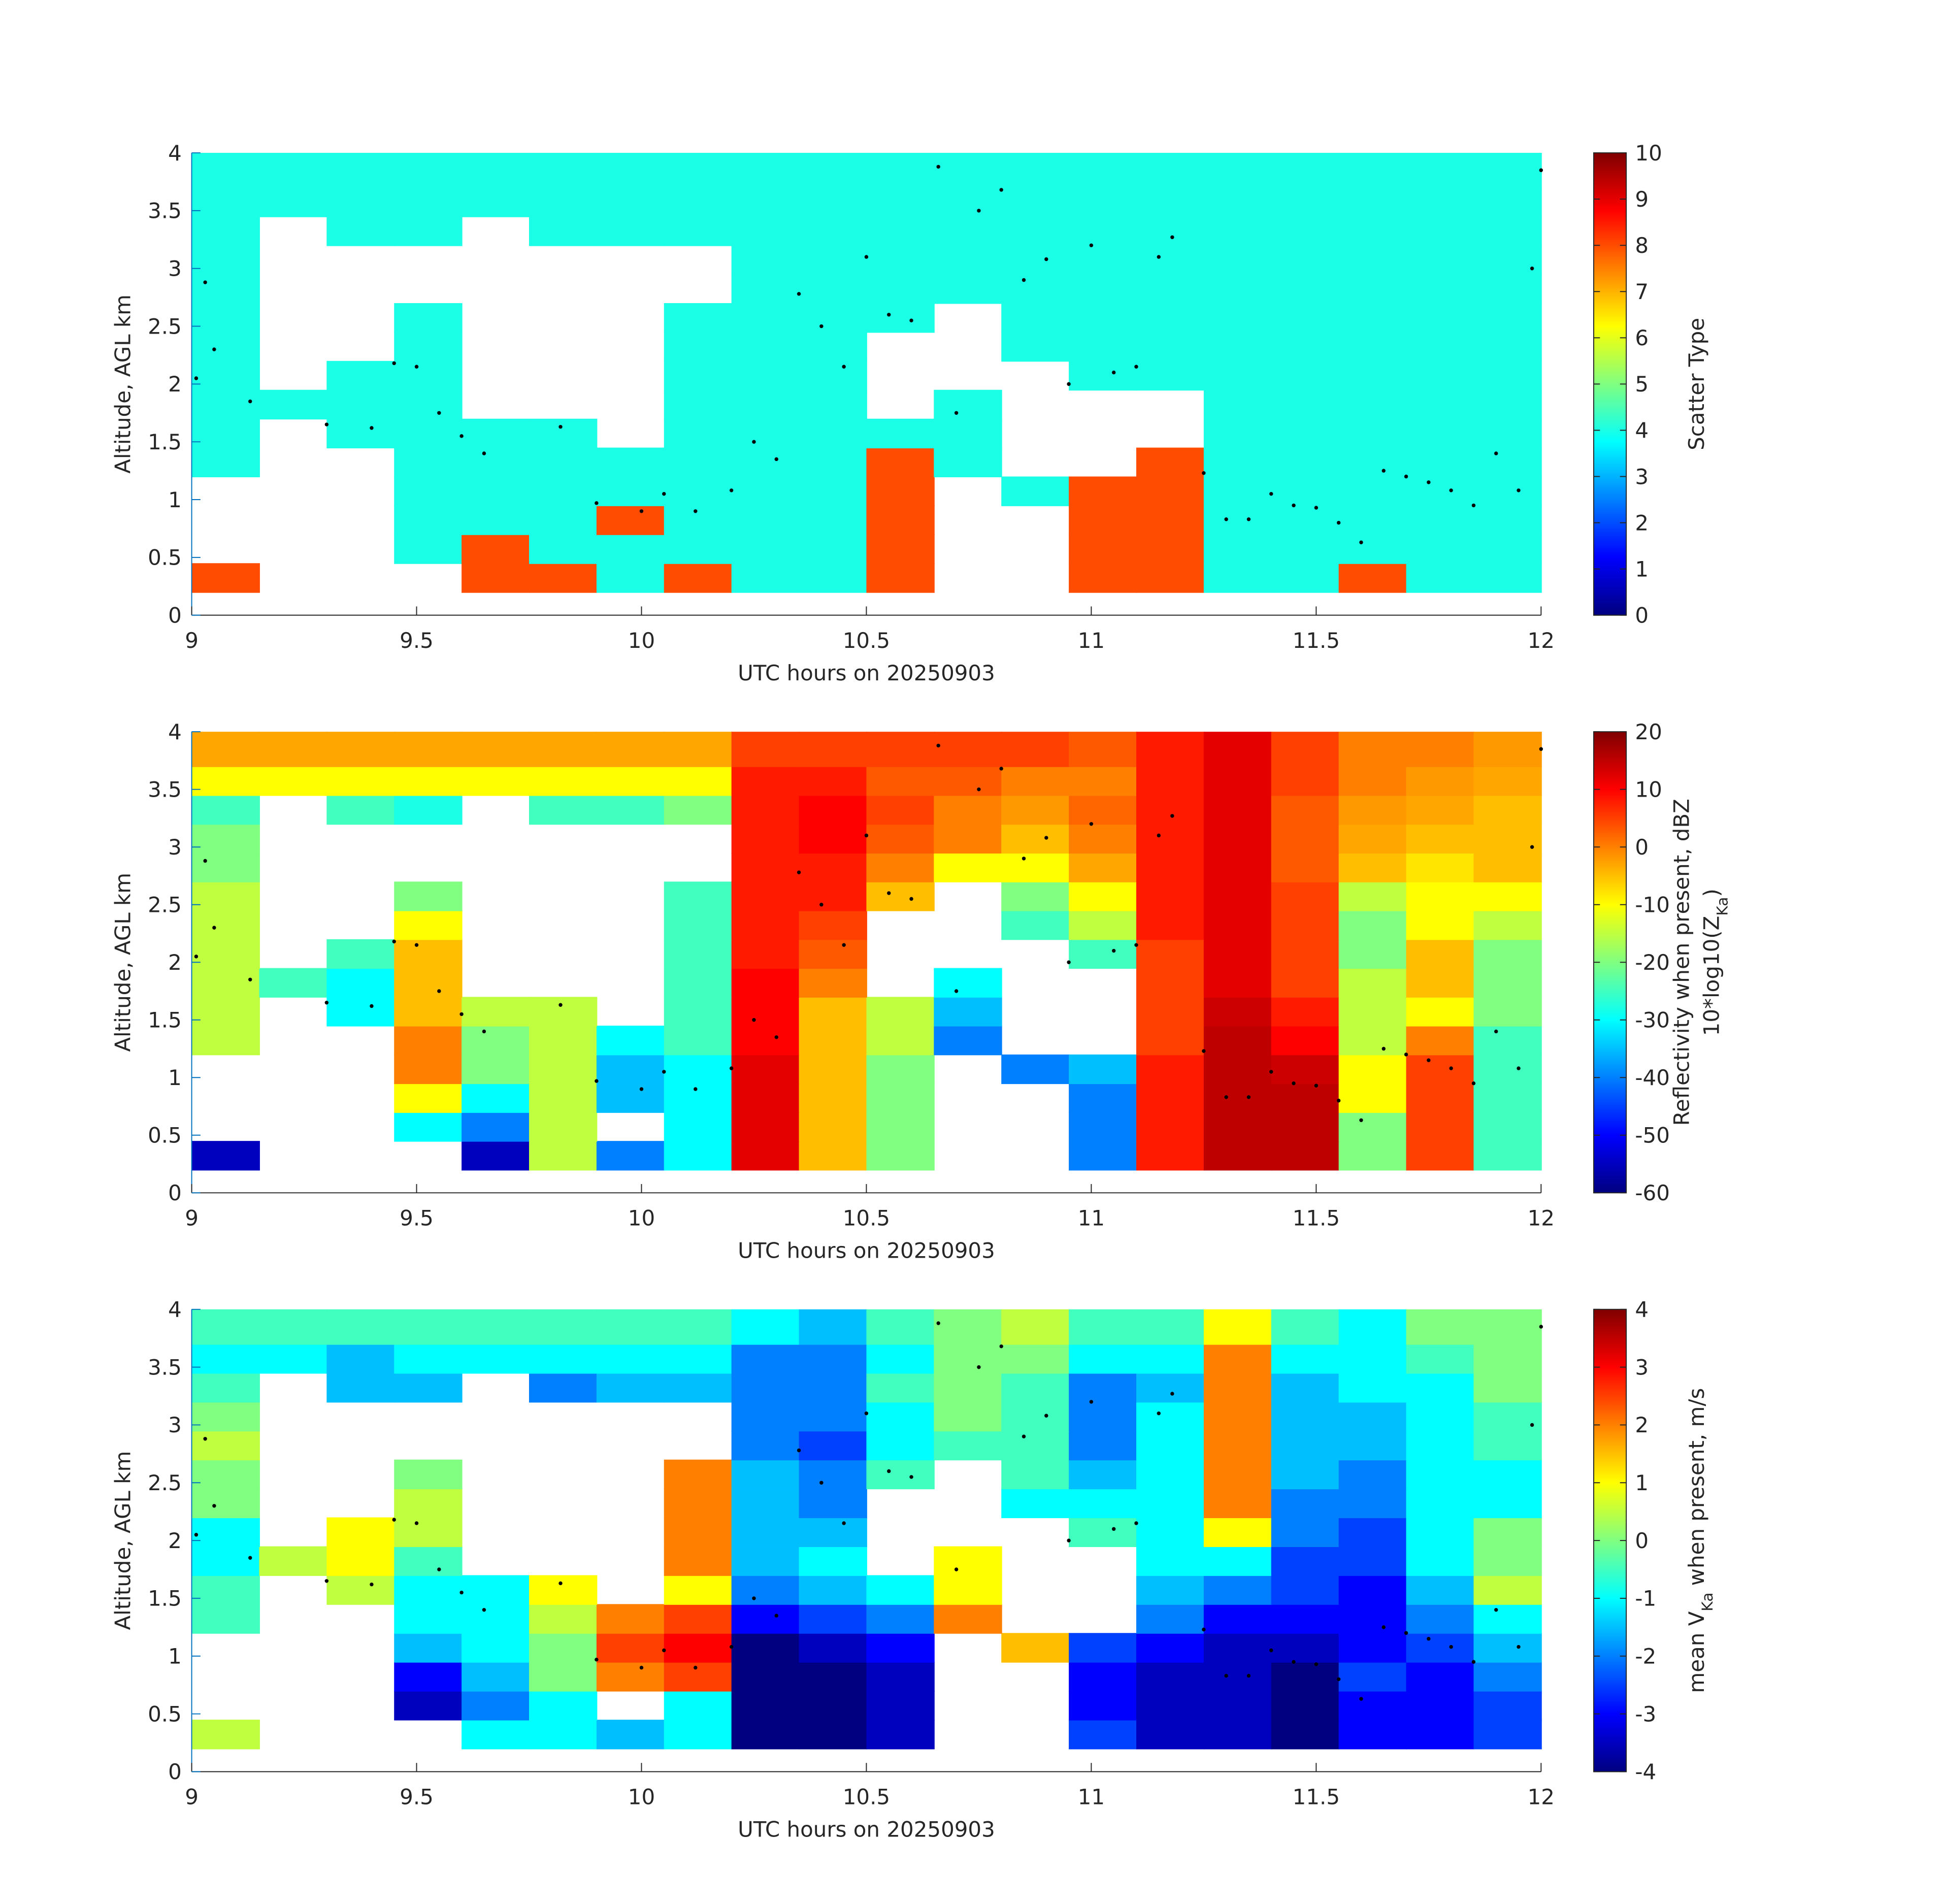 This screenshot has width=1942, height=1904. Describe the element at coordinates (1696, 1491) in the screenshot. I see `colorbar-label-part: when present, m/s` at that location.